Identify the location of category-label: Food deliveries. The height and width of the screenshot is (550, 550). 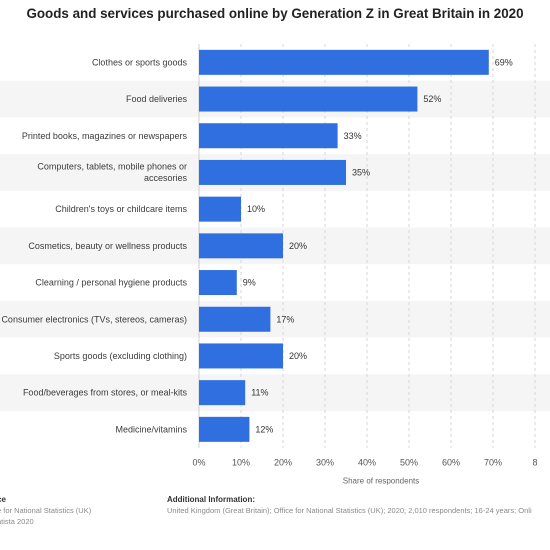
(157, 99).